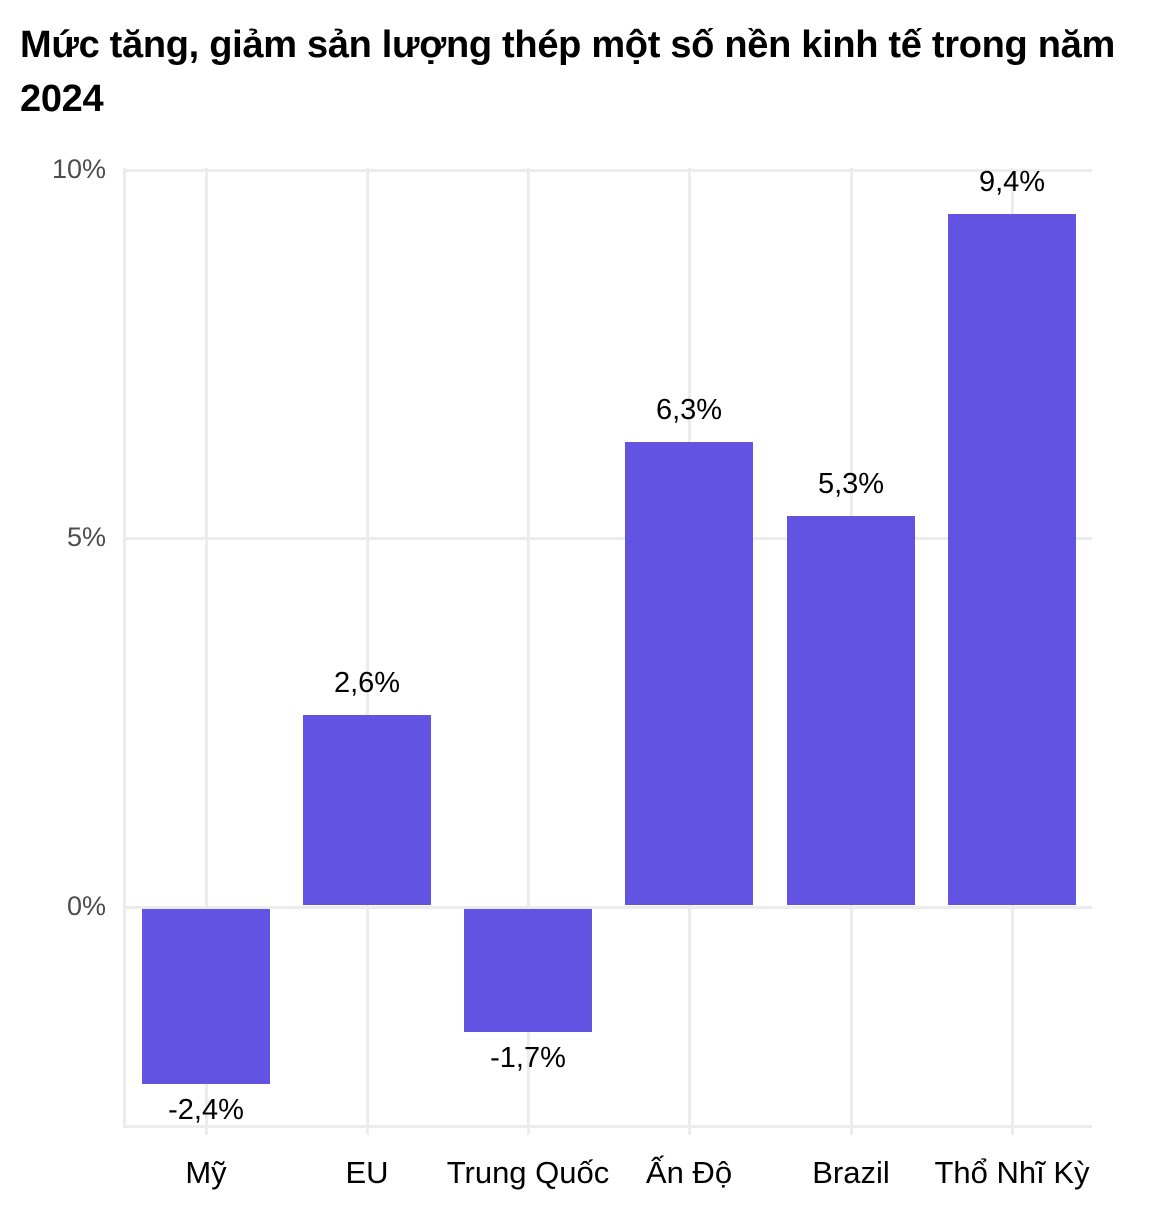 This screenshot has height=1206, width=1170. I want to click on y-tick-label: 0%, so click(86, 906).